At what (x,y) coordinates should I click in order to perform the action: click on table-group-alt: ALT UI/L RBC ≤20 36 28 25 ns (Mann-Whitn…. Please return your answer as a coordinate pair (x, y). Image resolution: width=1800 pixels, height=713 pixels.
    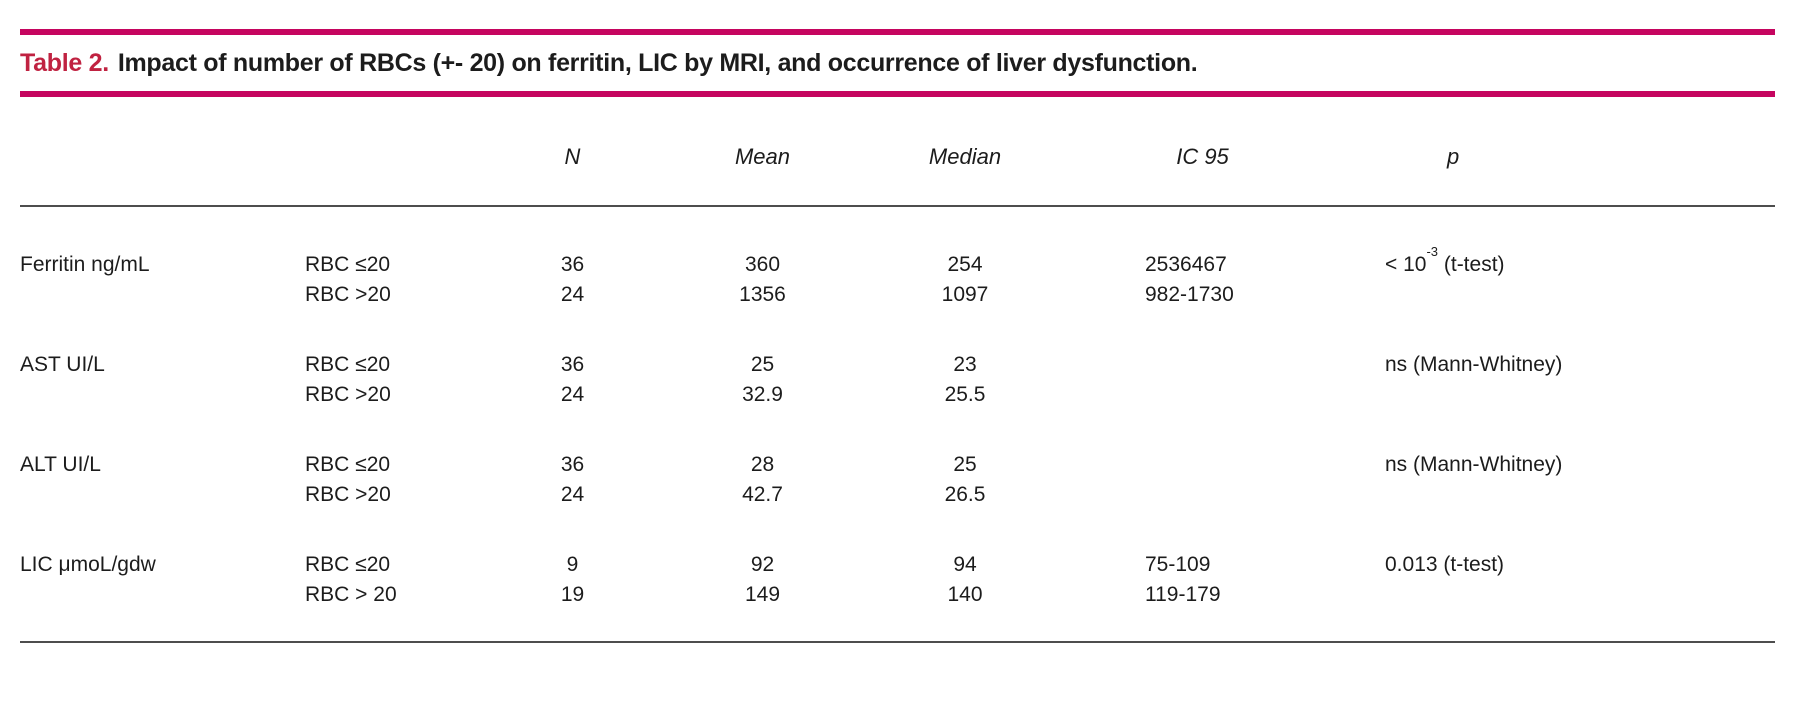
    Looking at the image, I should click on (897, 480).